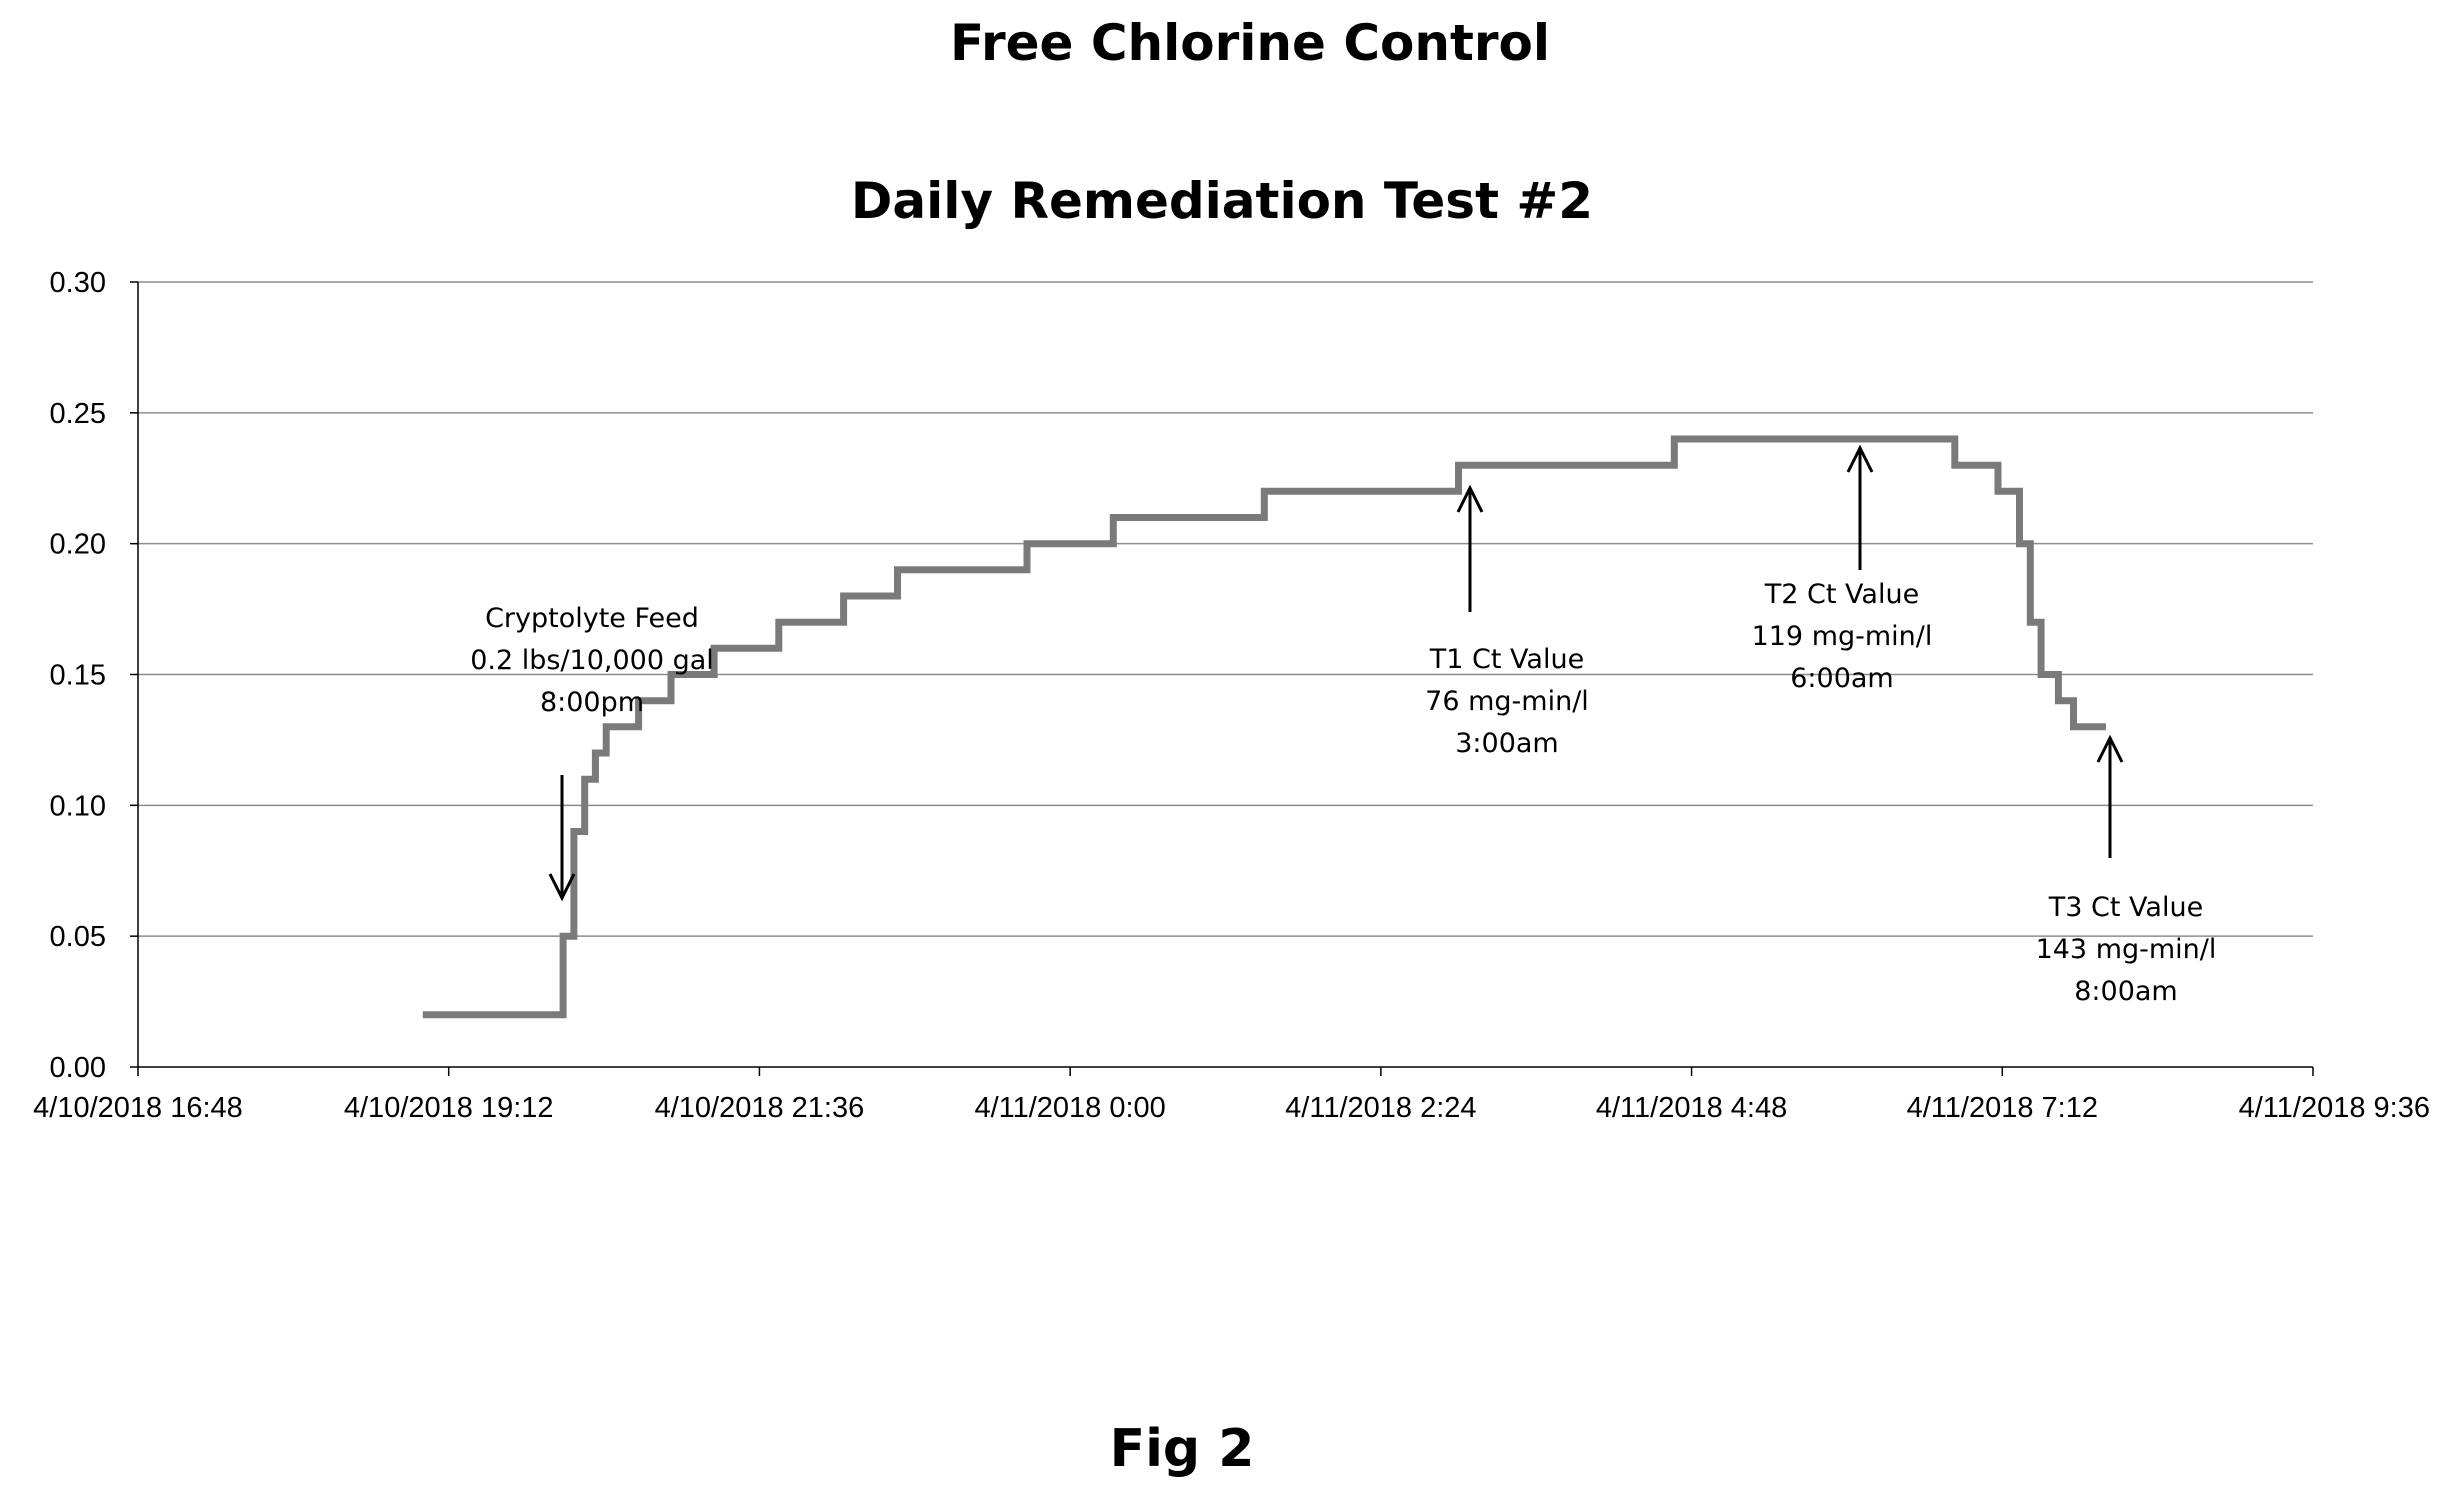 This screenshot has height=1496, width=2441. What do you see at coordinates (1842, 569) in the screenshot?
I see `annotation-3: T2 Ct Value 119 mg-min/l 6:00am` at bounding box center [1842, 569].